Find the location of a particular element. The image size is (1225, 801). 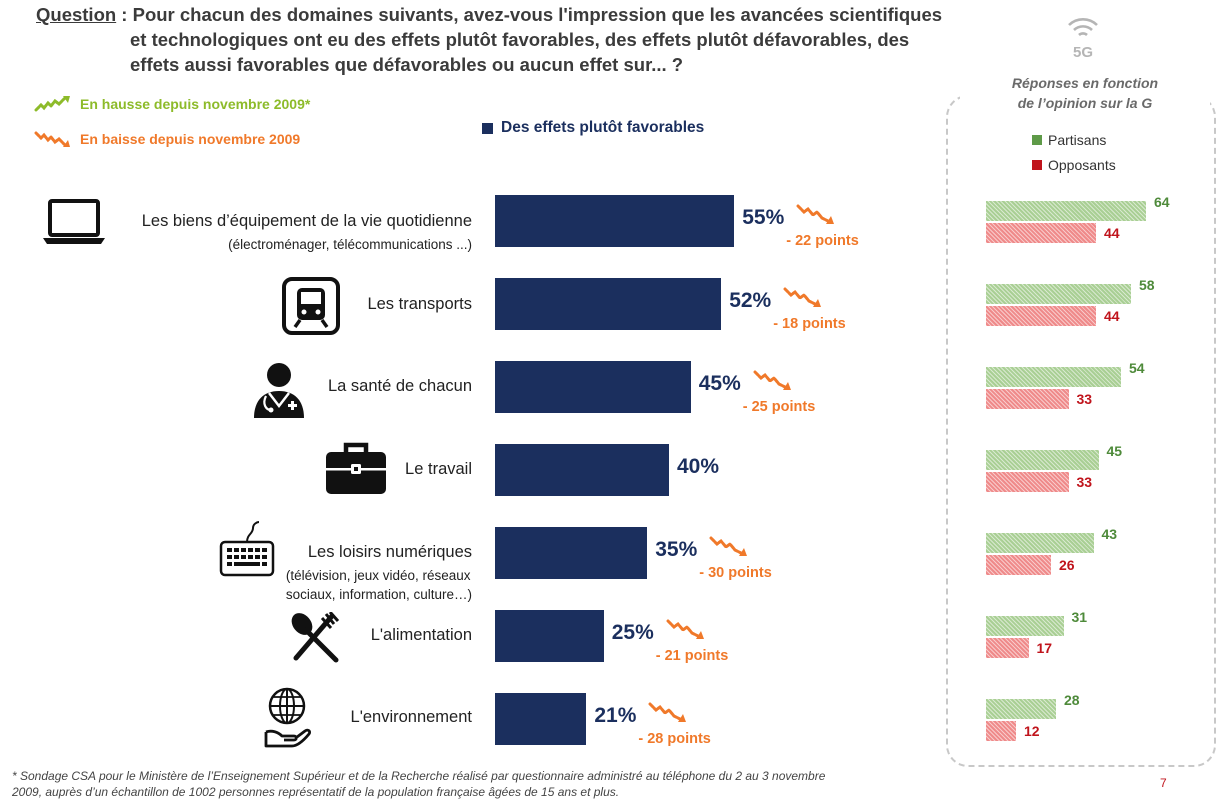

partisans-value: 54 is located at coordinates (1137, 368).